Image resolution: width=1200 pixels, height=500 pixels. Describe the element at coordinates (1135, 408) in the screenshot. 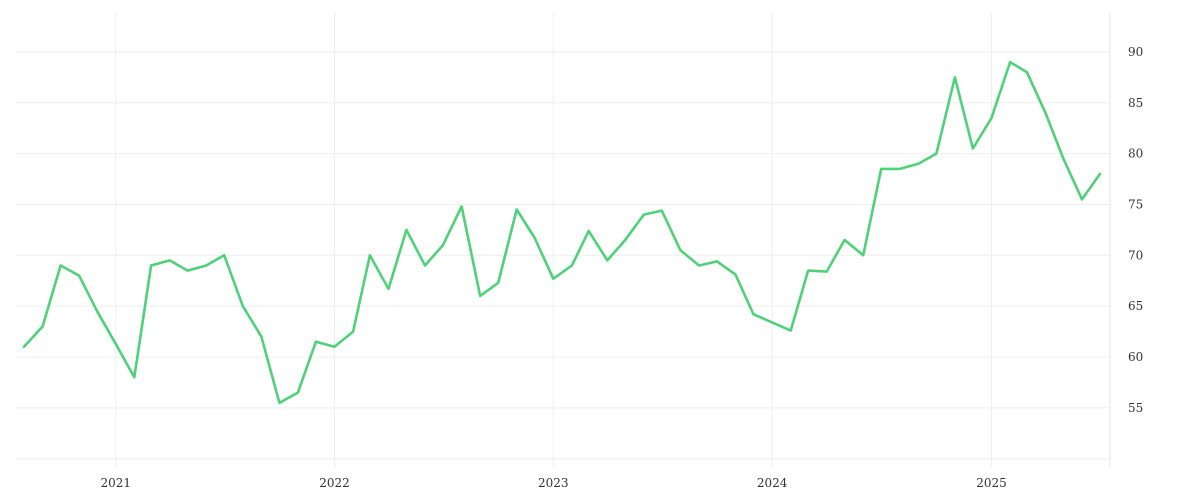

I see `y-tick-label: 55` at that location.